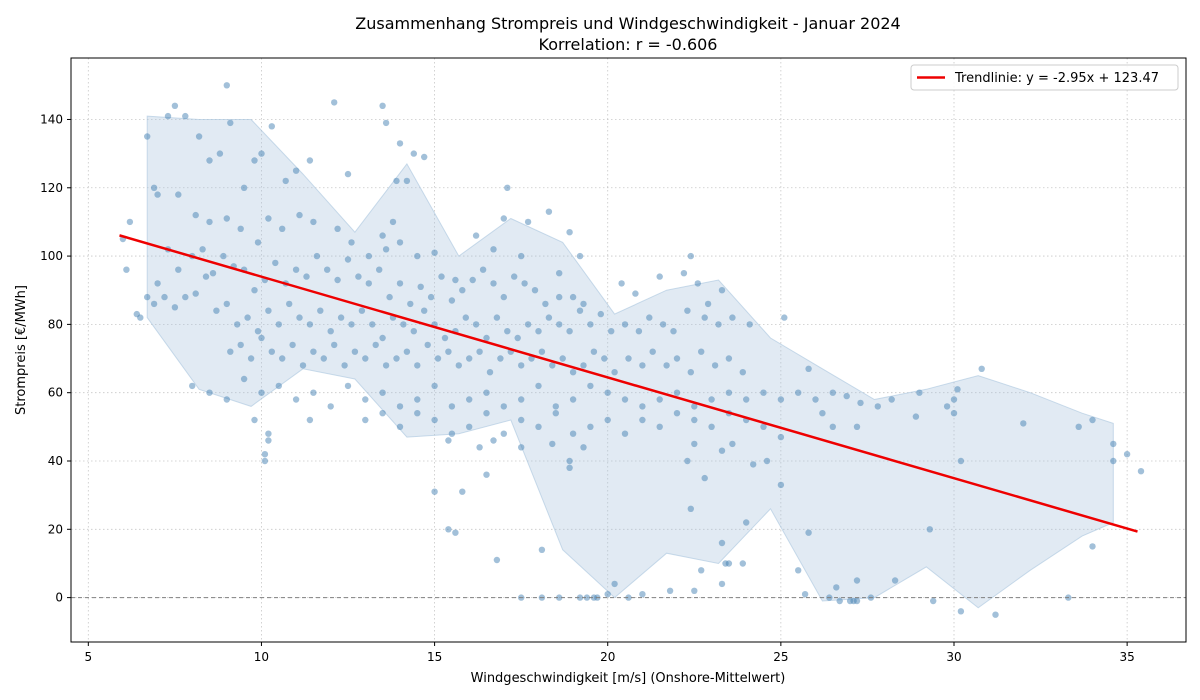 The image size is (1200, 700). I want to click on y-tick-label: 100, so click(51, 256).